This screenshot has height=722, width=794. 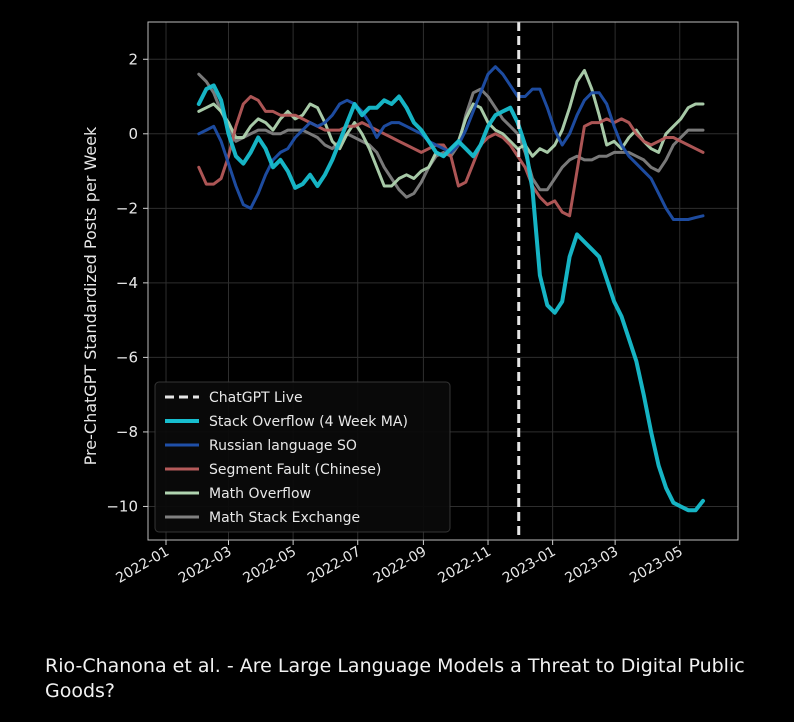 I want to click on legend-box, so click(x=302, y=457).